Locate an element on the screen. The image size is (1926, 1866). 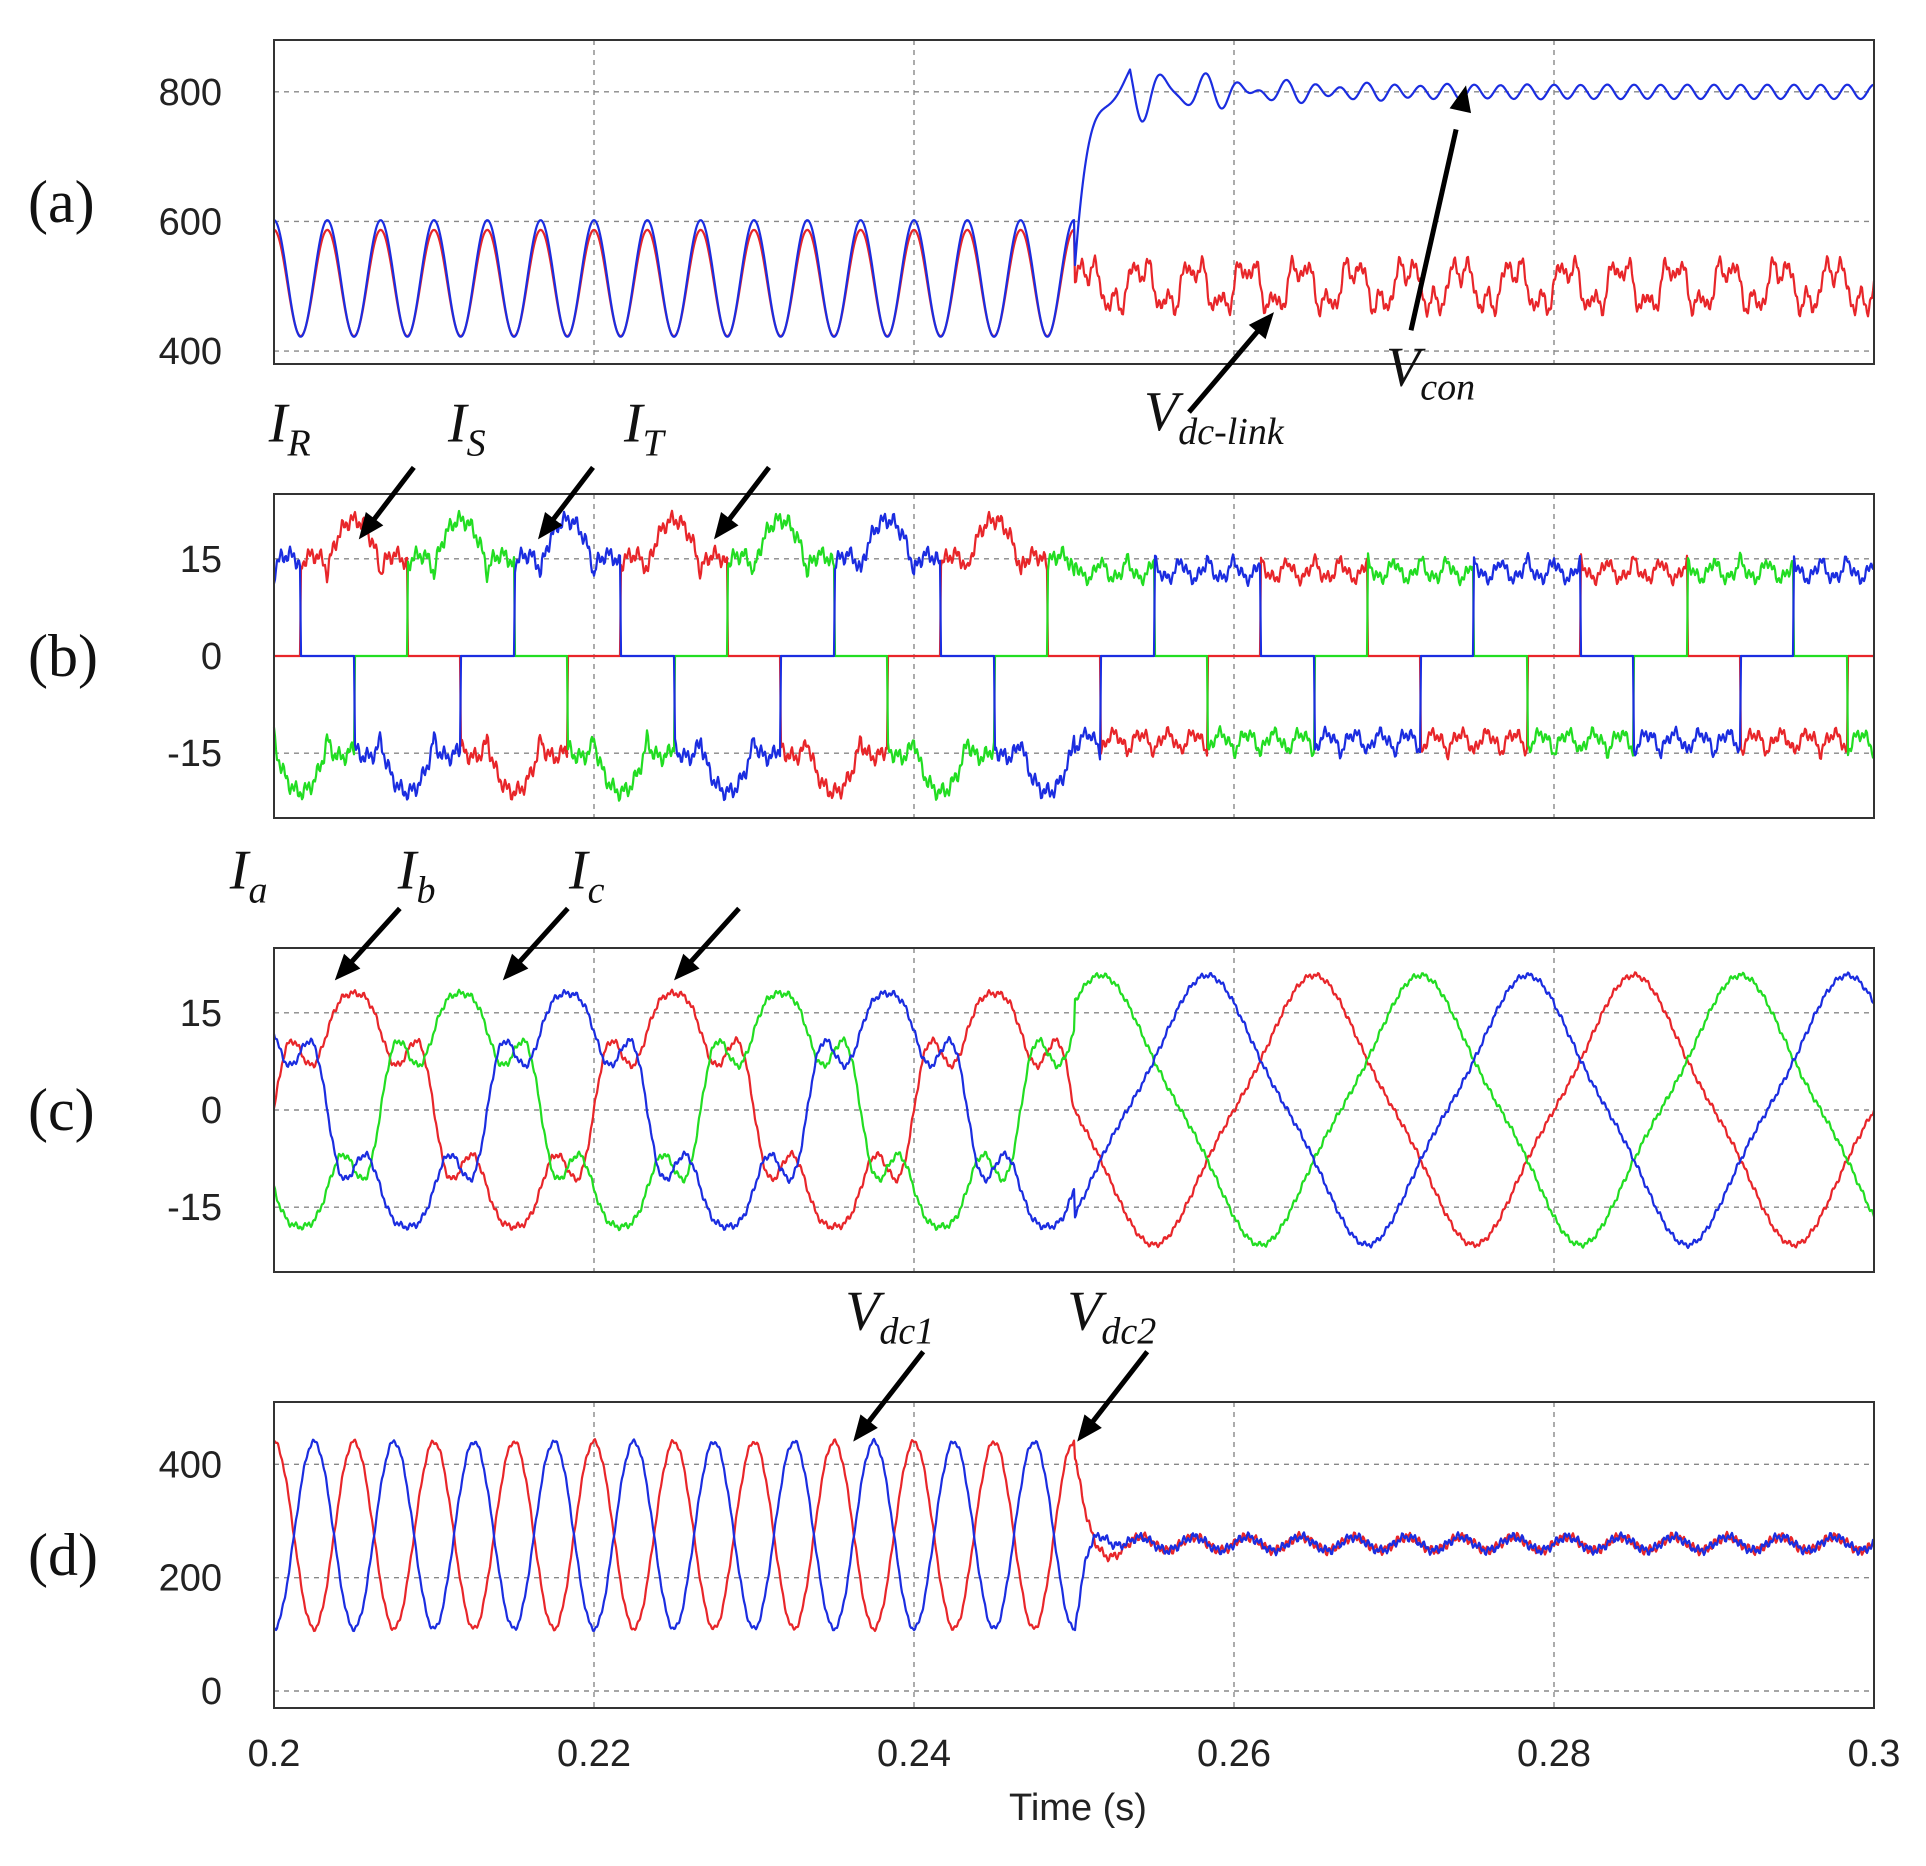
x-axis-label: Time (s) is located at coordinates (1078, 1808).